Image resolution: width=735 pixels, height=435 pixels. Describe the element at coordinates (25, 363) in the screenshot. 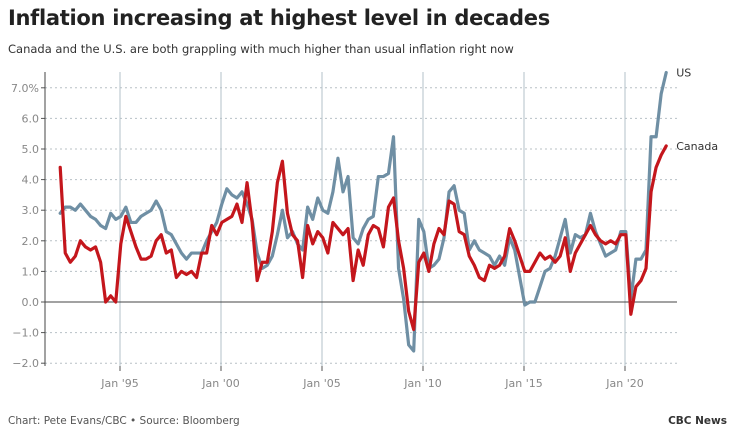

I see `y-tick-label: −2.0` at that location.